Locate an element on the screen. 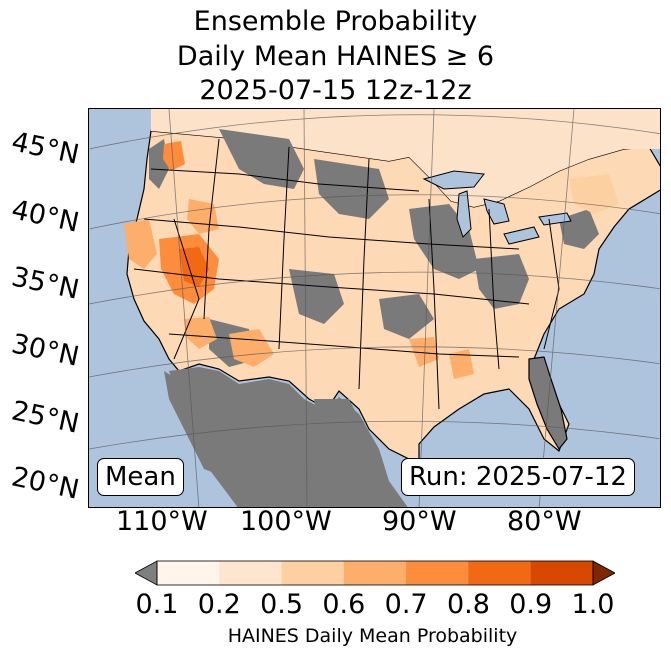  colorbar-bins is located at coordinates (375, 573).